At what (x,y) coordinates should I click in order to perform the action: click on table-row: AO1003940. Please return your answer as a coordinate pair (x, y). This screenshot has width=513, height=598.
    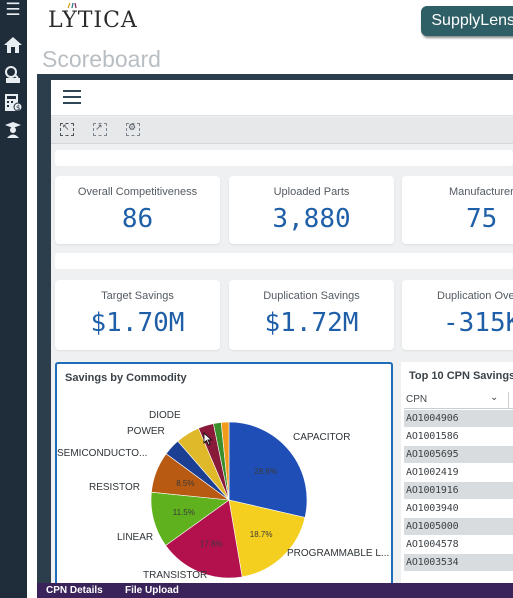
    Looking at the image, I should click on (458, 509).